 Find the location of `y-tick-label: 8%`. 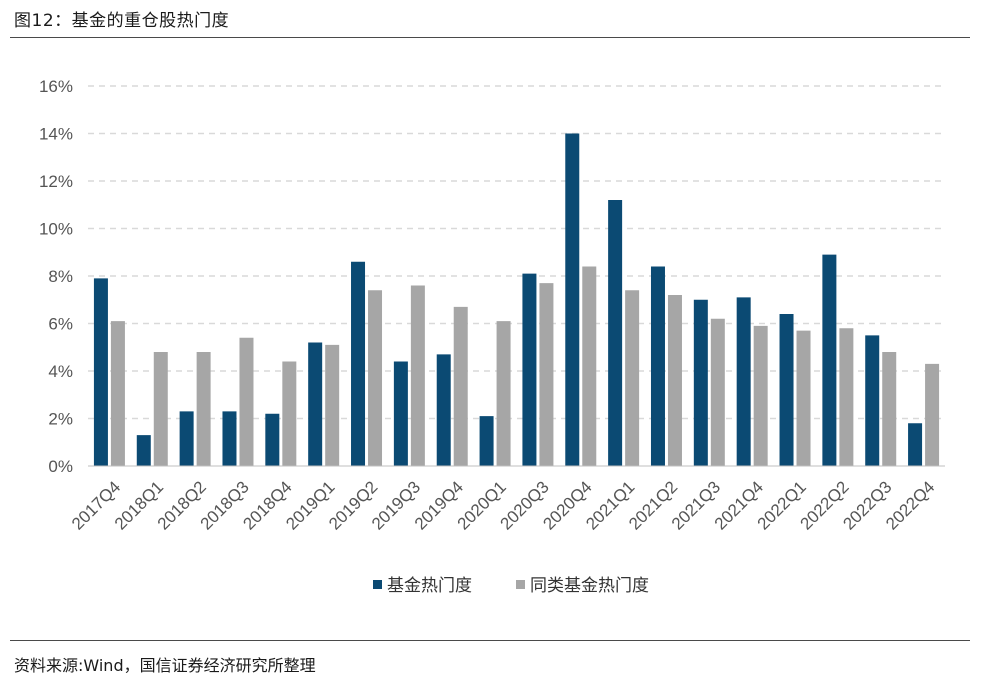

y-tick-label: 8% is located at coordinates (60, 276).